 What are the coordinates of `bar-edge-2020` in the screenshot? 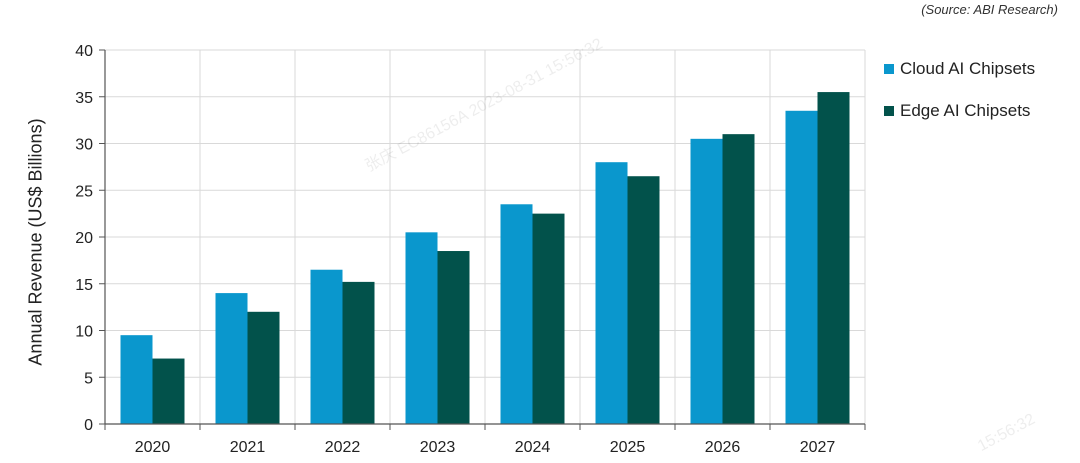 It's located at (168, 391).